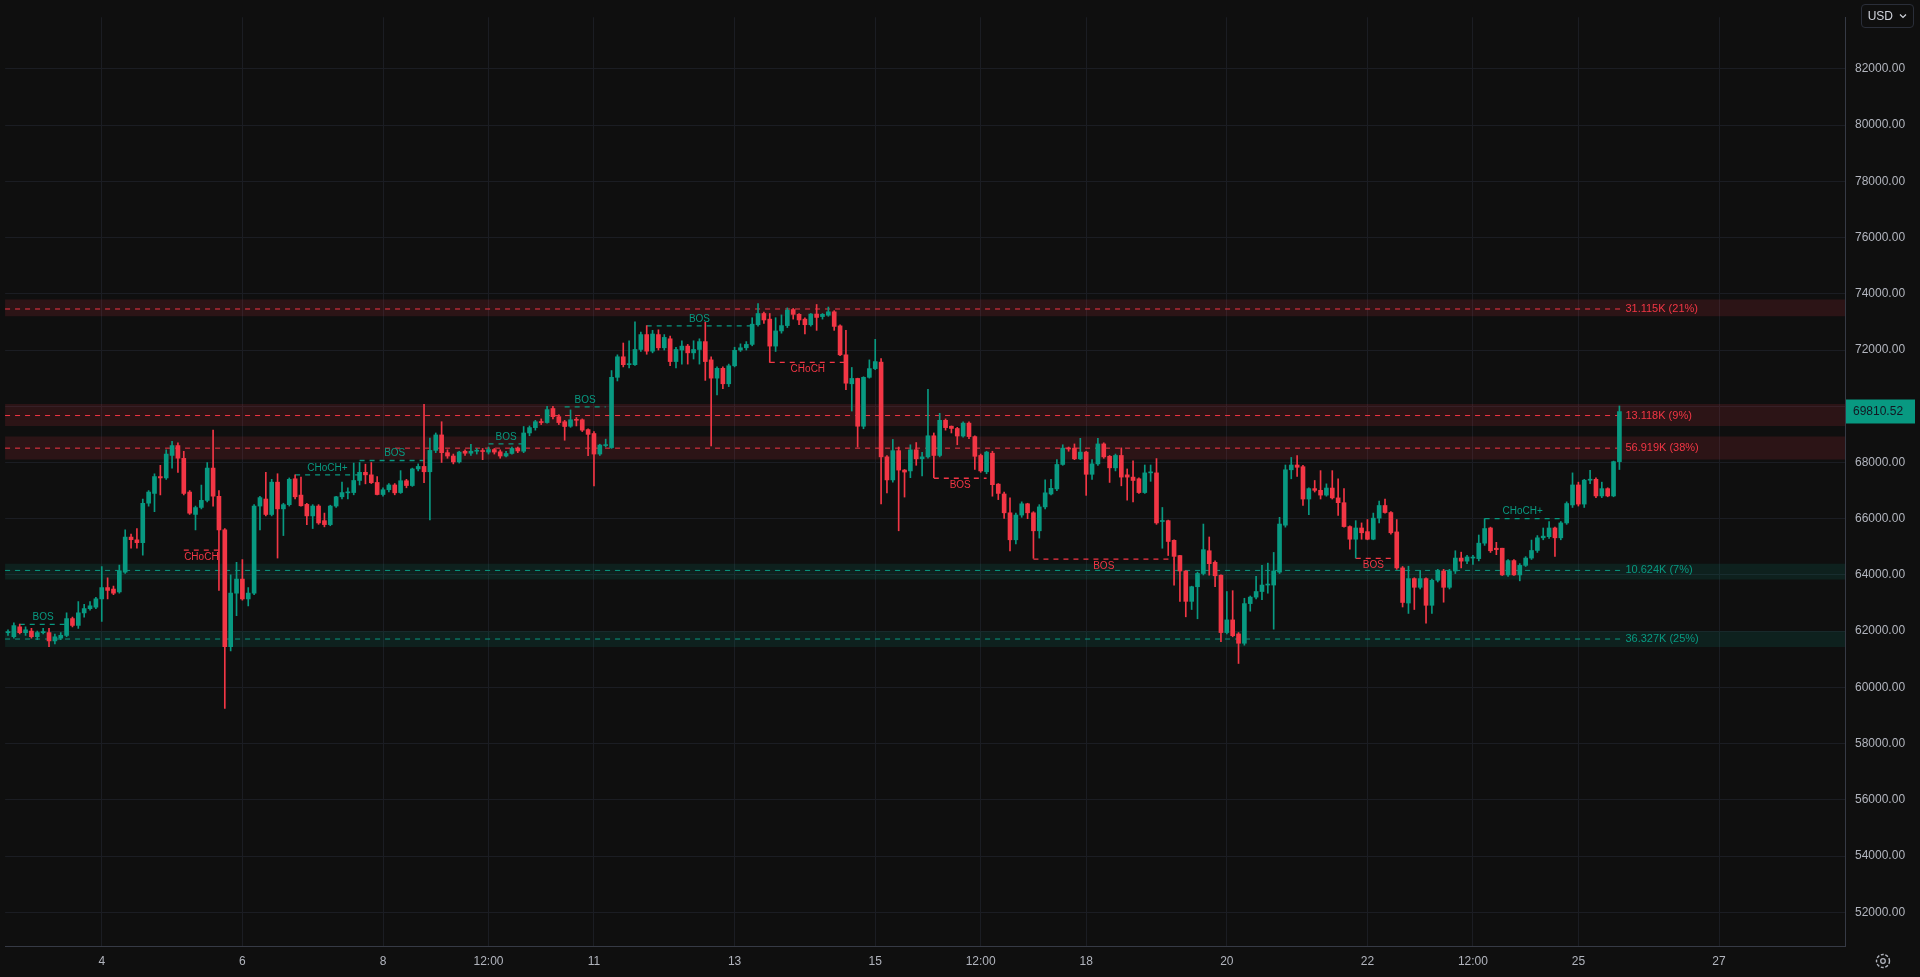  What do you see at coordinates (1880, 574) in the screenshot?
I see `y-tick-label: 64000.00` at bounding box center [1880, 574].